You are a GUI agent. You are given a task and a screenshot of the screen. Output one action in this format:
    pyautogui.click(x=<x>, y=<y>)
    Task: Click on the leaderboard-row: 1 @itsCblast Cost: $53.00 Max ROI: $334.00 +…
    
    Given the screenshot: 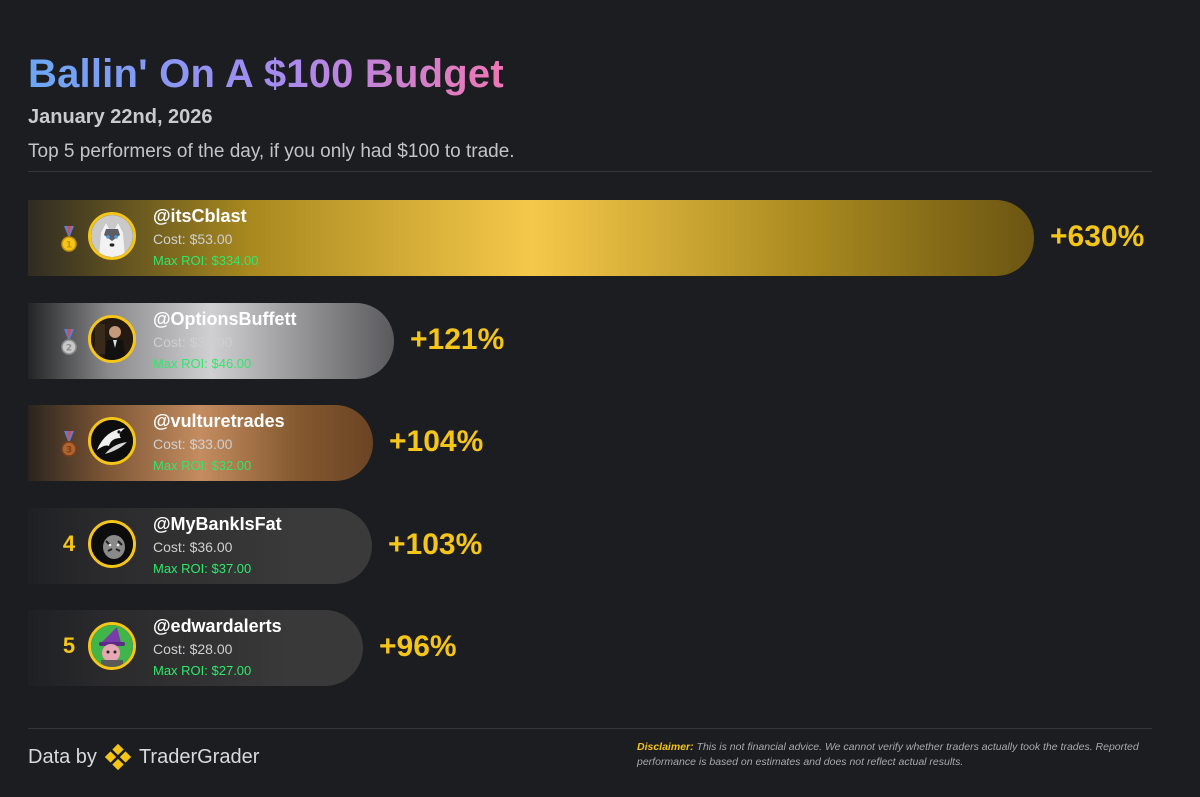 What is the action you would take?
    pyautogui.click(x=601, y=238)
    